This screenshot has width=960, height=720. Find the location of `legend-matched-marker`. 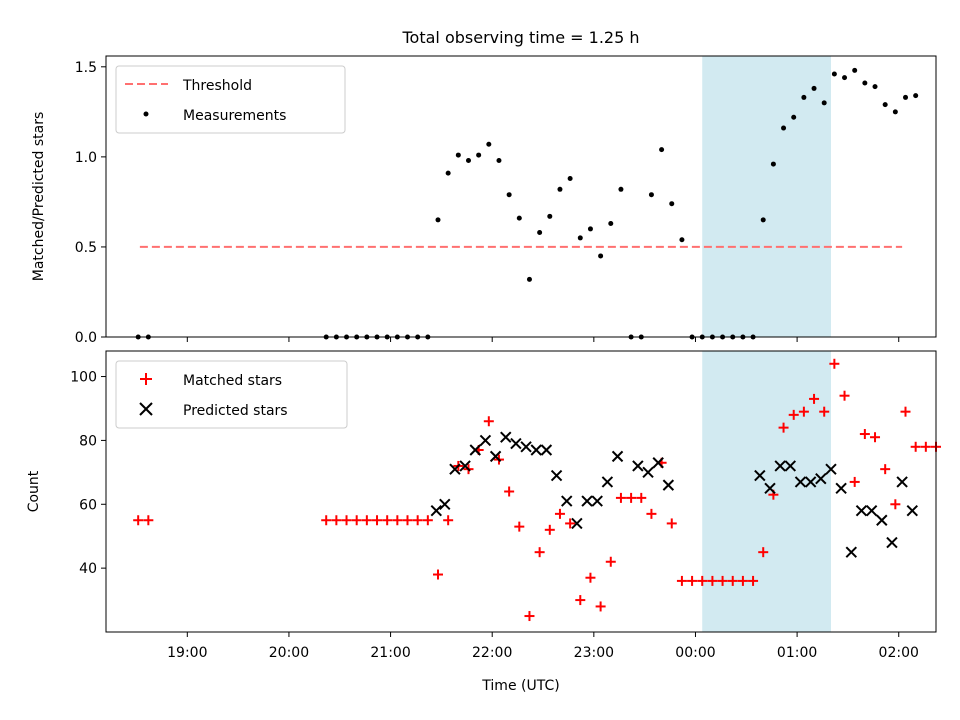

legend-matched-marker is located at coordinates (146, 379).